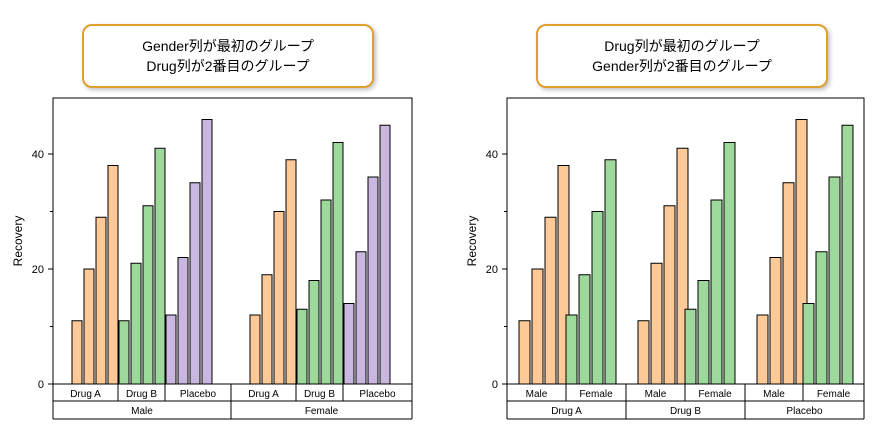  What do you see at coordinates (228, 46) in the screenshot?
I see `callout-left-line1: Gender列が最初のグループ` at bounding box center [228, 46].